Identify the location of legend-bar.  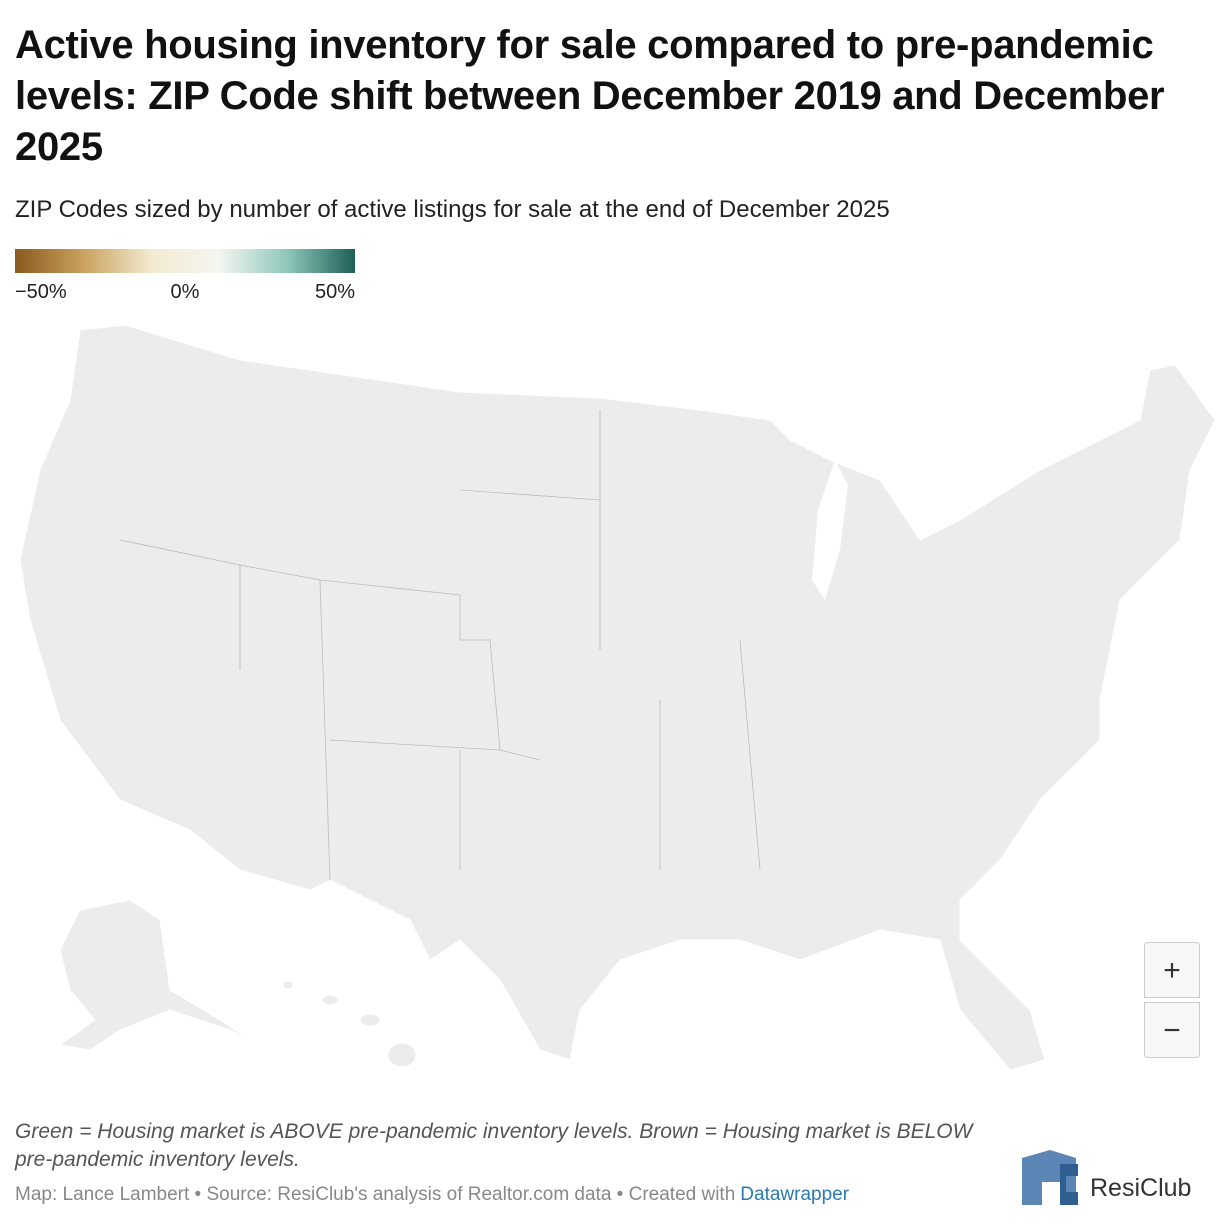
(185, 261).